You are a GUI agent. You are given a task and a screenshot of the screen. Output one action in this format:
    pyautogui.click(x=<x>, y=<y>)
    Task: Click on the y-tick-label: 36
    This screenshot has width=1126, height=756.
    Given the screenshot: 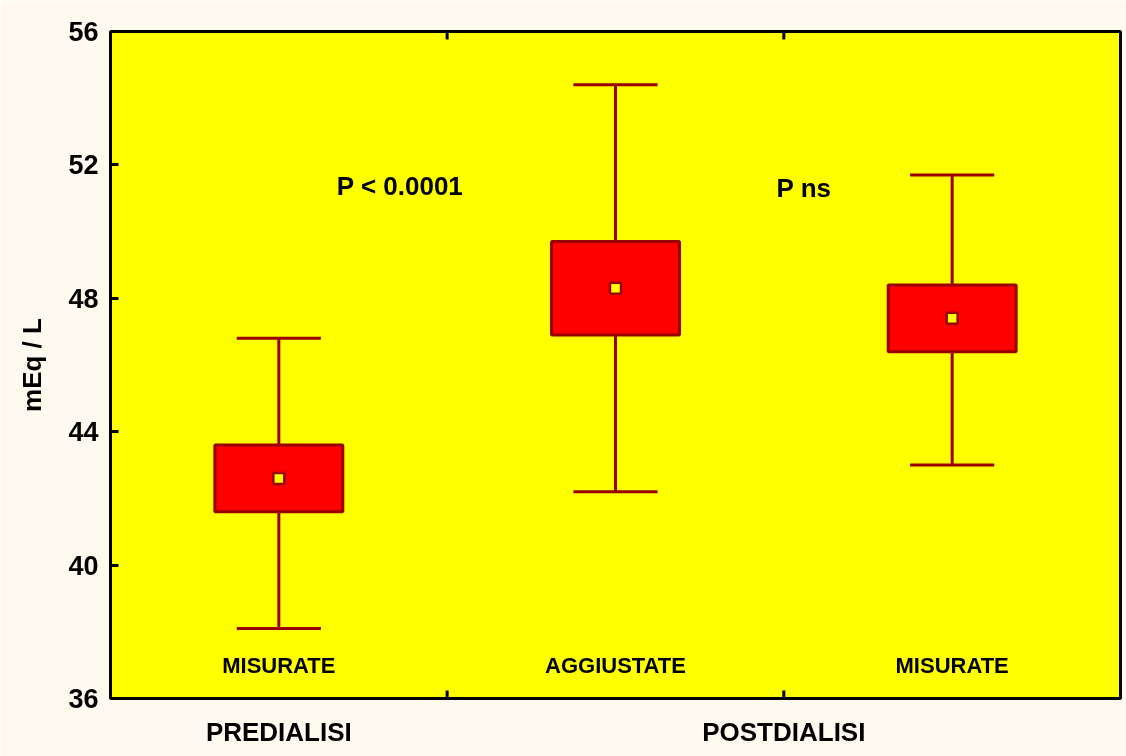 What is the action you would take?
    pyautogui.click(x=83, y=699)
    